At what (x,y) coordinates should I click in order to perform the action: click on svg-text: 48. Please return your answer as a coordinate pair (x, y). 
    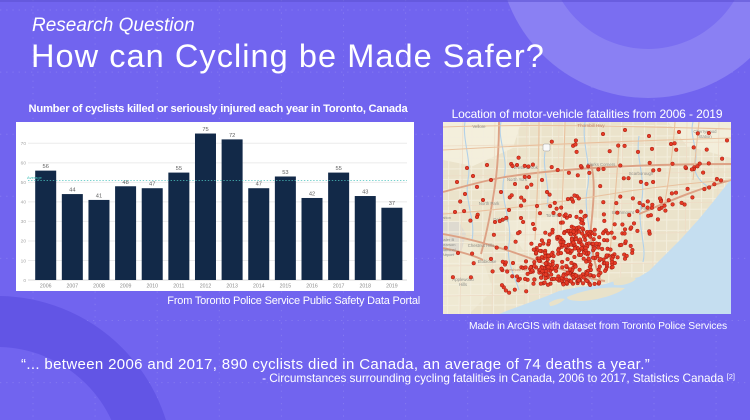
    Looking at the image, I should click on (125, 183).